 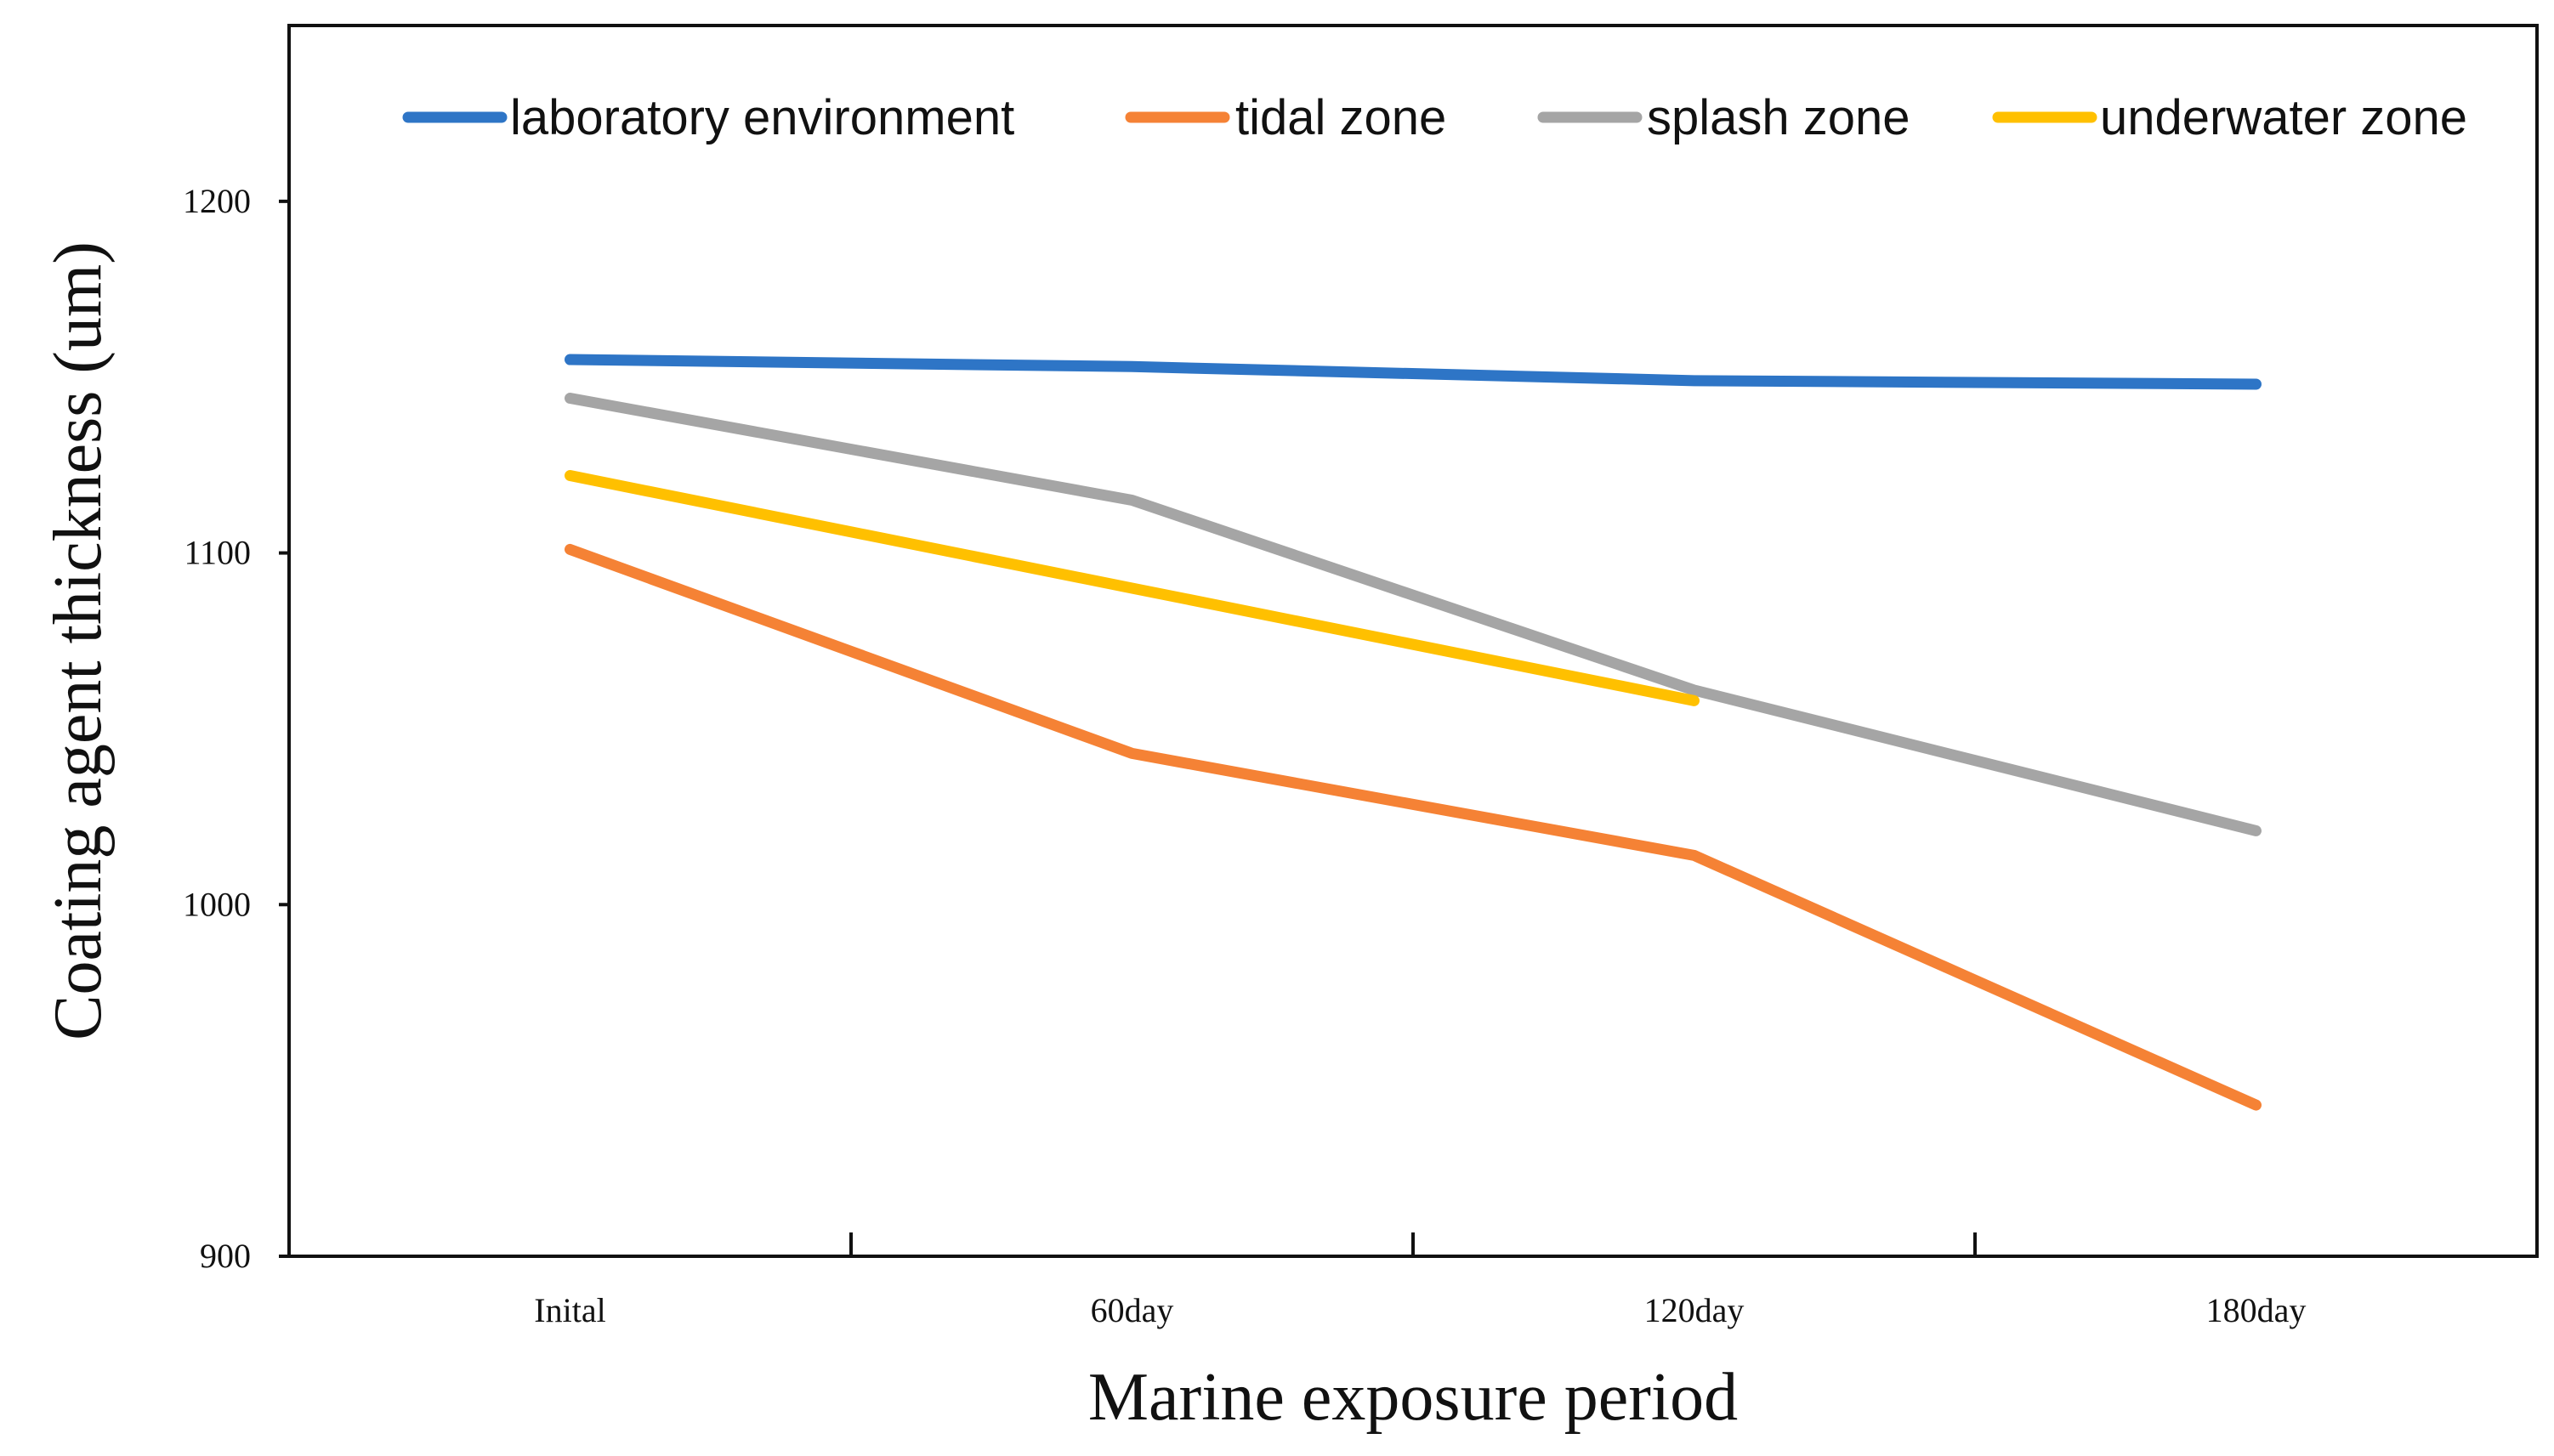 What do you see at coordinates (1413, 1397) in the screenshot?
I see `x-axis-title: Marine exposure period` at bounding box center [1413, 1397].